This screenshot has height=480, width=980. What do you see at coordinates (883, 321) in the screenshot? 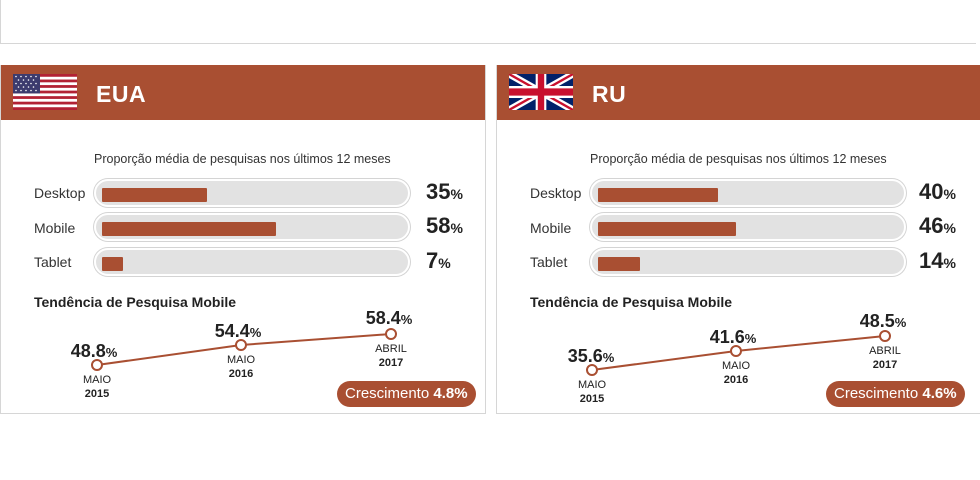
I see `trend-value-label: 48.5%` at bounding box center [883, 321].